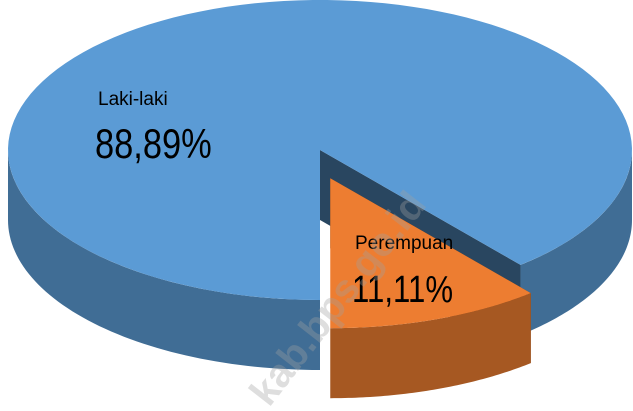 This screenshot has height=411, width=633. I want to click on slice-top, so click(430, 253).